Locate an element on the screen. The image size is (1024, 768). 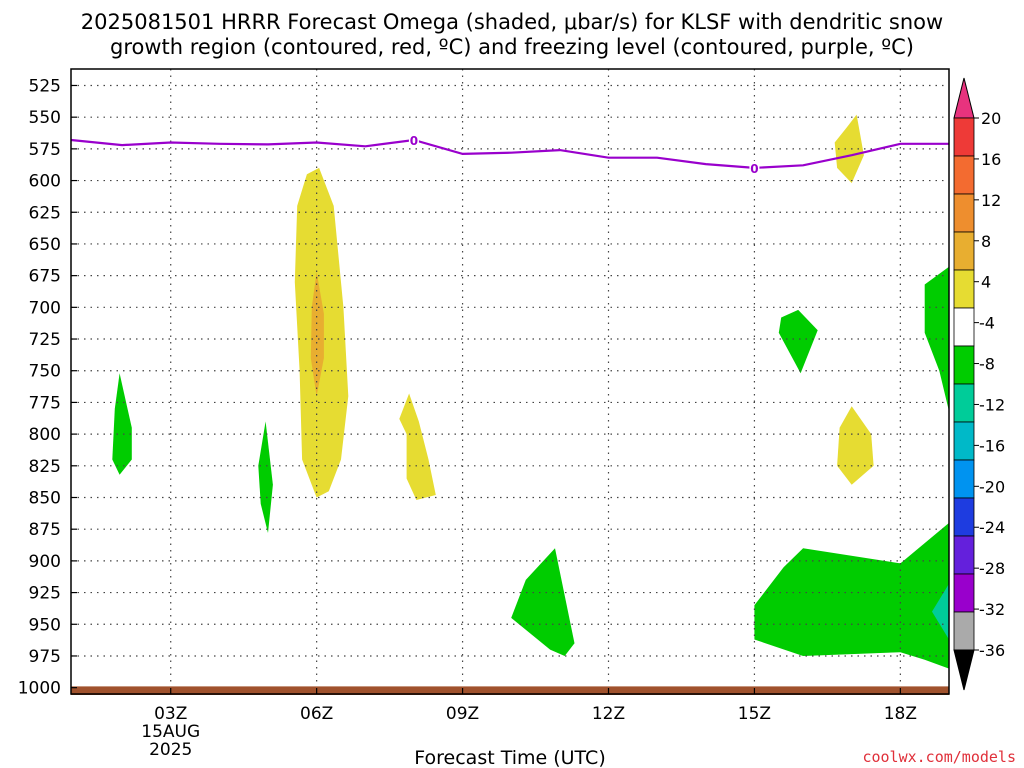
y-tick-label-1: 550 is located at coordinates (45, 118).